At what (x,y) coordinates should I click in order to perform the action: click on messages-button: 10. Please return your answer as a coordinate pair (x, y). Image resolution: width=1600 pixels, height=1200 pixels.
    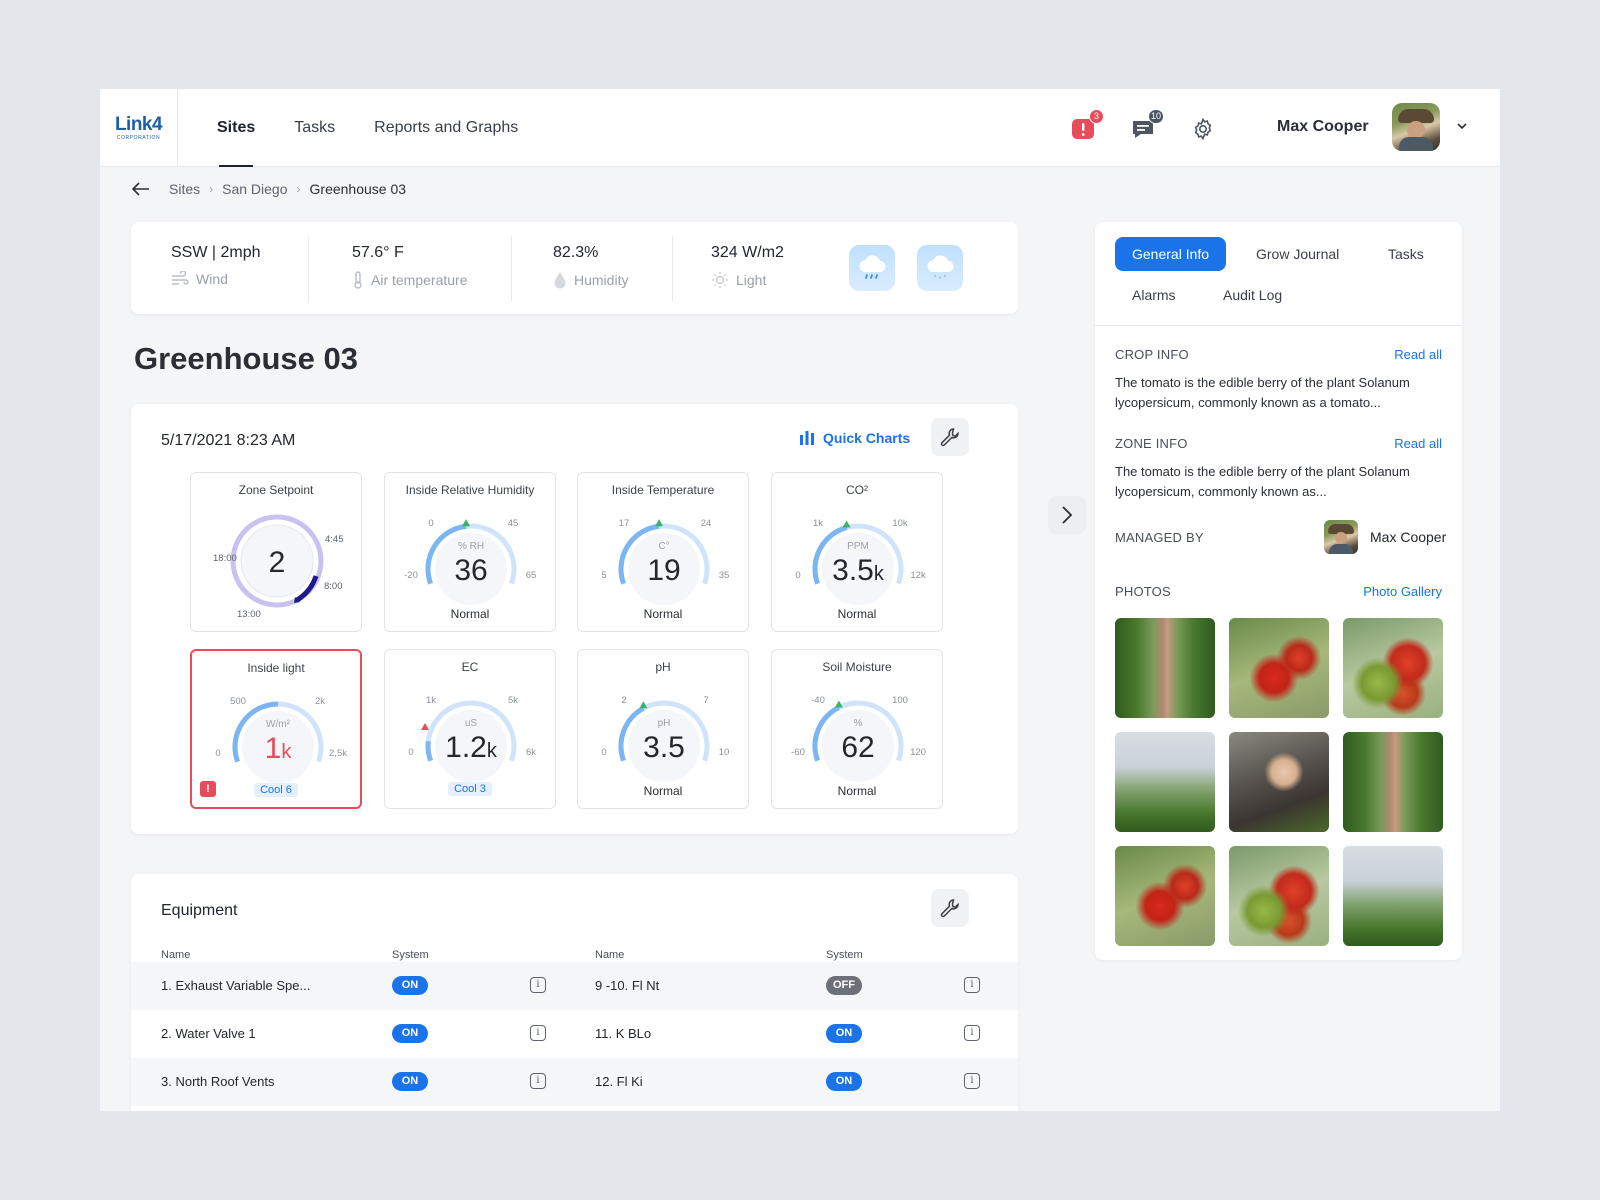
    Looking at the image, I should click on (1147, 125).